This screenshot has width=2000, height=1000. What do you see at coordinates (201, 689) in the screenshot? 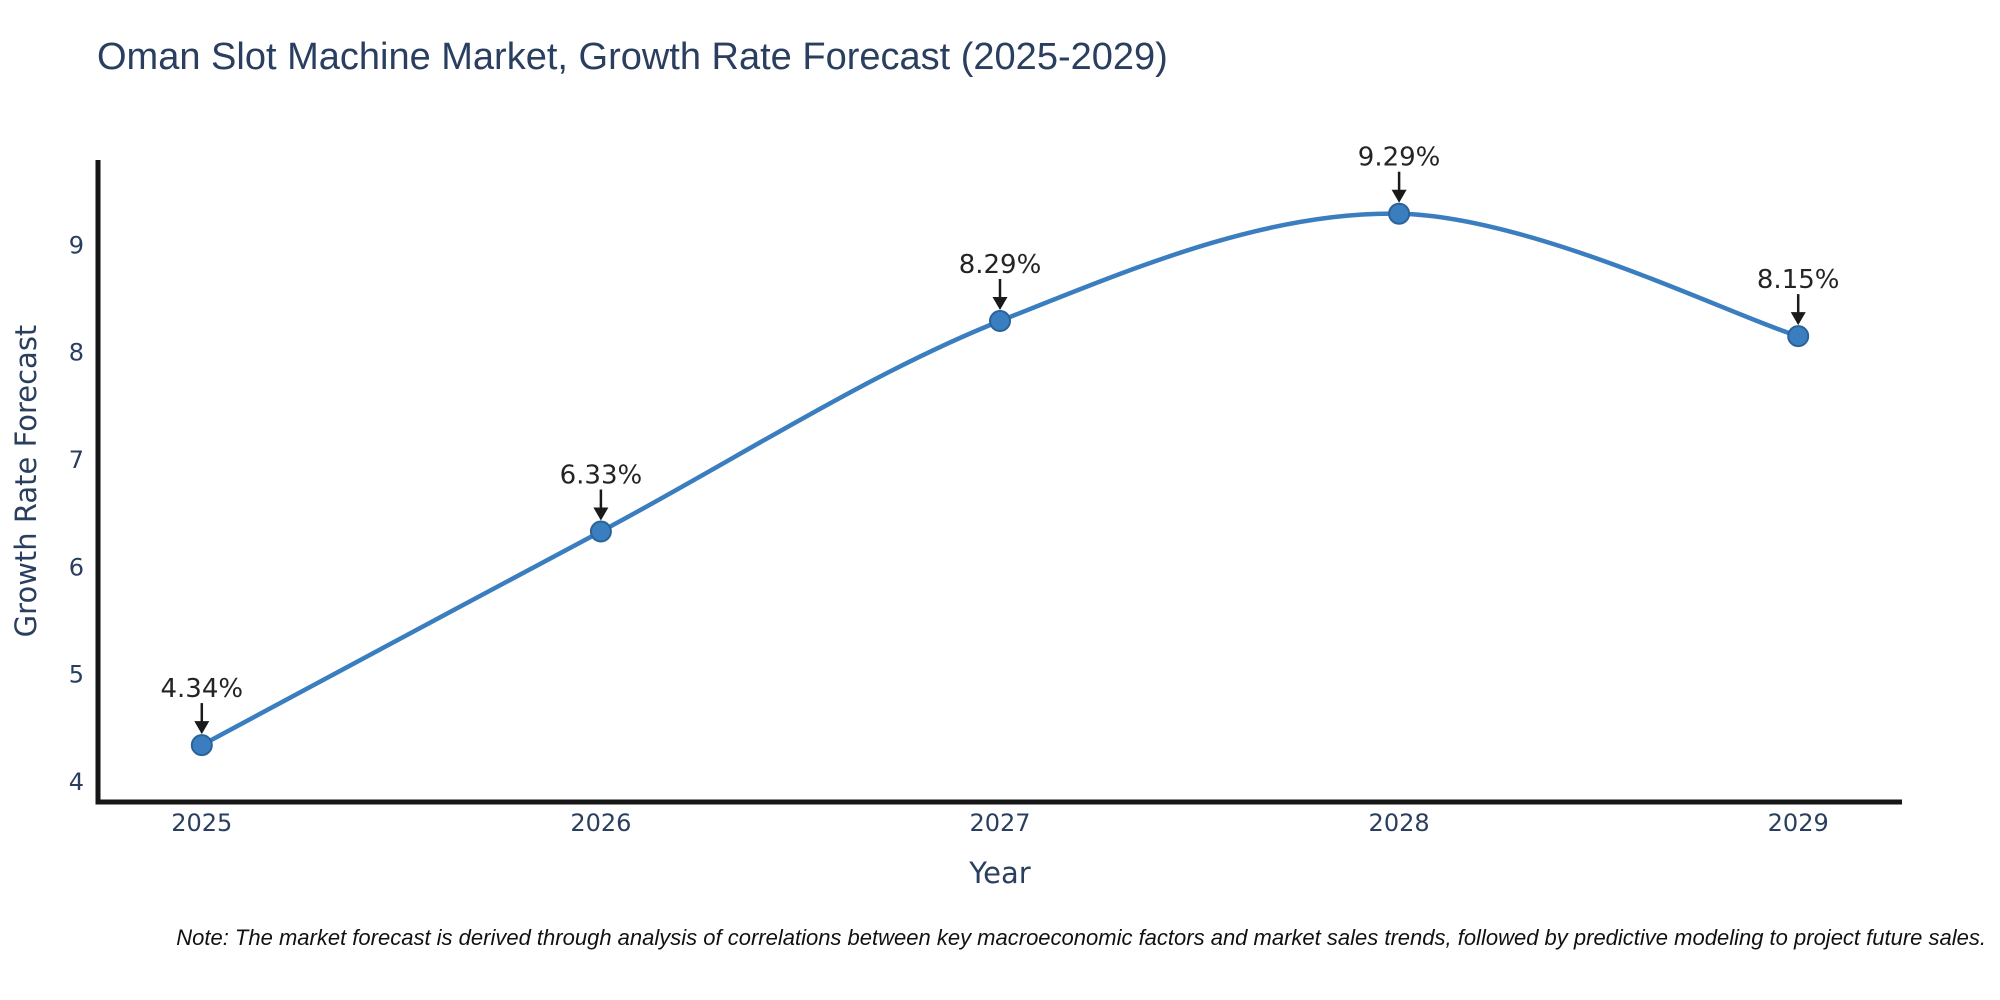
I see `point-value-label: 4.34%` at bounding box center [201, 689].